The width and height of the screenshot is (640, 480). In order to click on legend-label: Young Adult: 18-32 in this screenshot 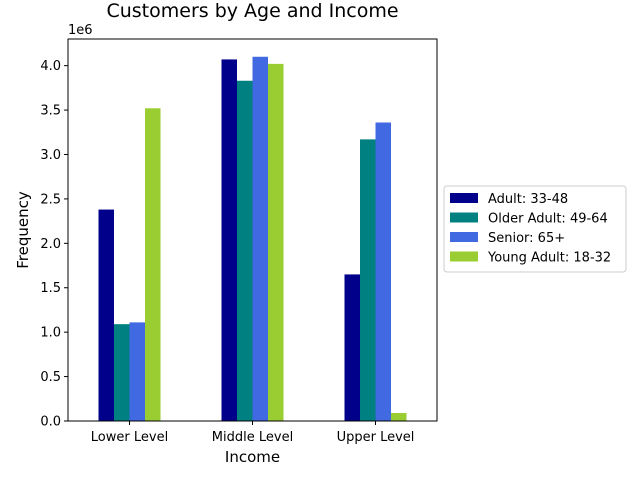, I will do `click(549, 258)`.